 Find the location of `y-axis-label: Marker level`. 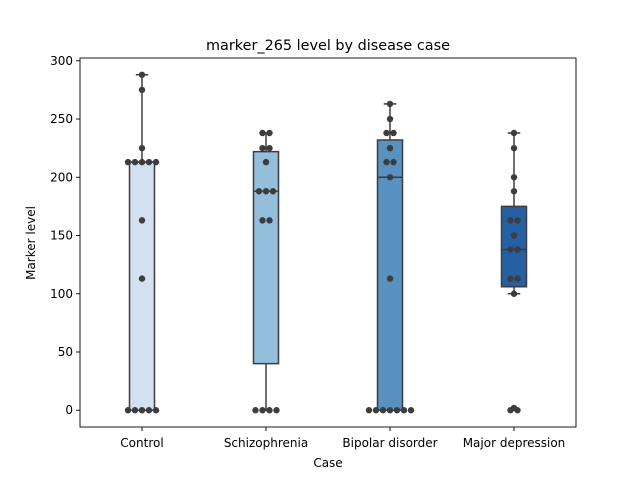

y-axis-label: Marker level is located at coordinates (31, 243).